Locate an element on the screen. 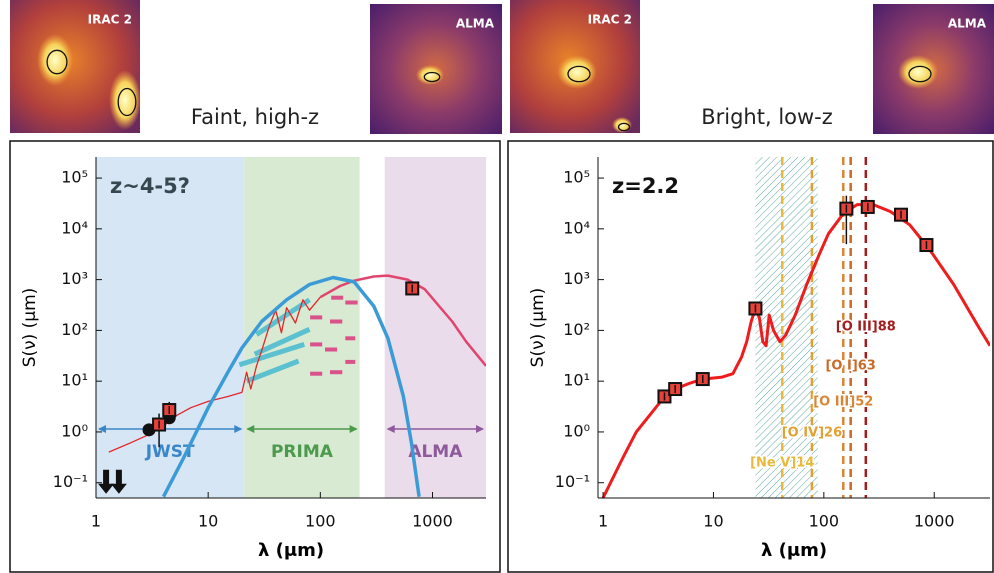  annotation: z~4-5? is located at coordinates (150, 186).